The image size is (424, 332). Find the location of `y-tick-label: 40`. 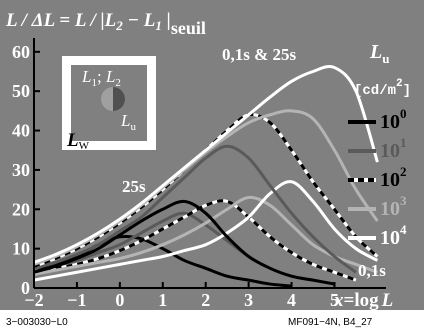

y-tick-label: 40 is located at coordinates (21, 131).